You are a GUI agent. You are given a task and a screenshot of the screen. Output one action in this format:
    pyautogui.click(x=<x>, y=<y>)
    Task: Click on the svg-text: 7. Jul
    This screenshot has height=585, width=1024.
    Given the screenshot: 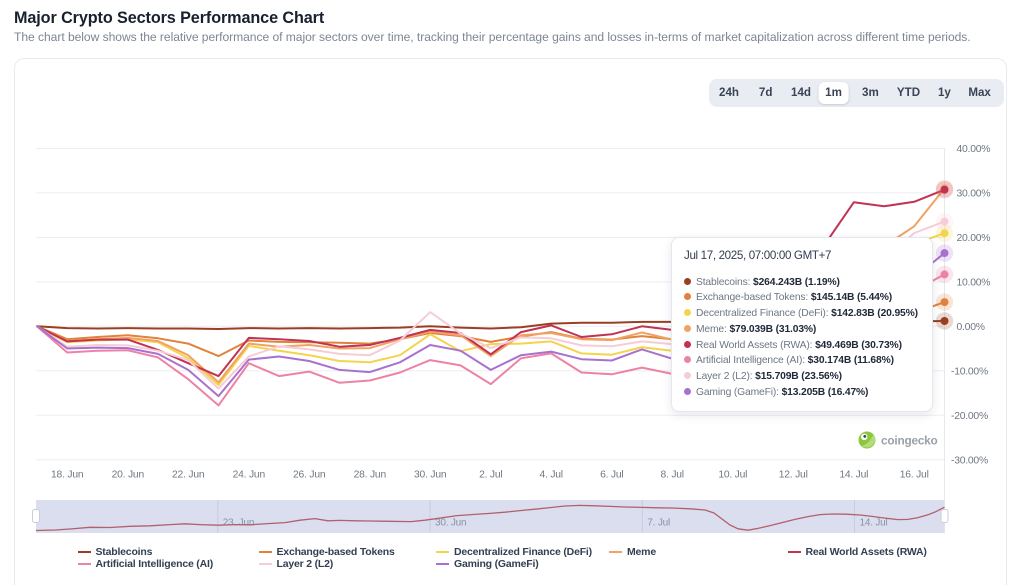 What is the action you would take?
    pyautogui.click(x=658, y=523)
    